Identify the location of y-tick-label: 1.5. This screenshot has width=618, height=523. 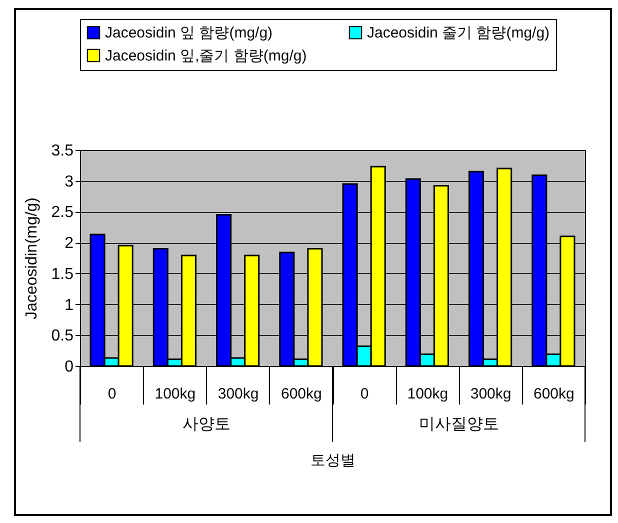
(62, 274).